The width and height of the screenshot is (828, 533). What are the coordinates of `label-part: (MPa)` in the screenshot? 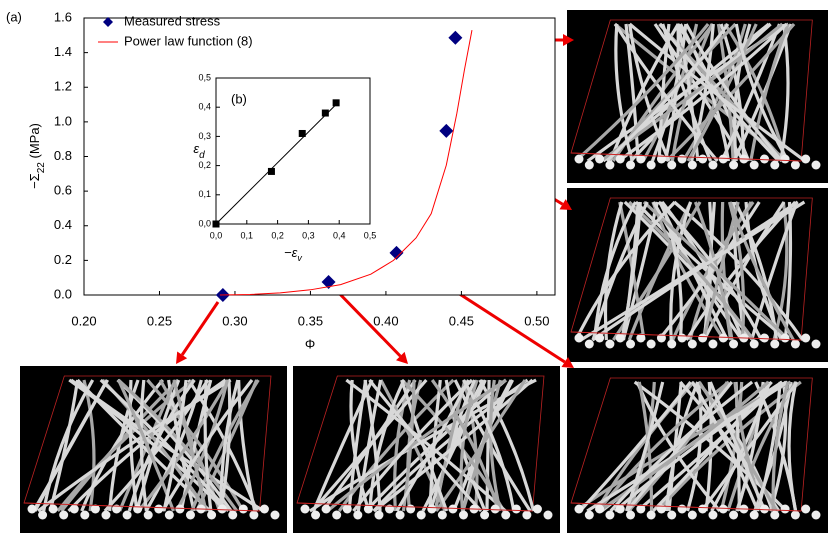 It's located at (34, 142).